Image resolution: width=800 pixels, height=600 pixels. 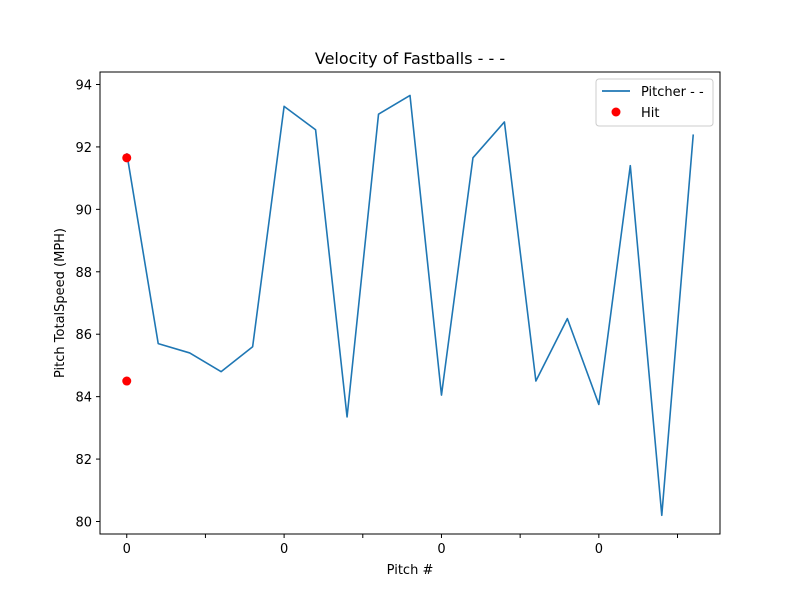 What do you see at coordinates (60, 303) in the screenshot?
I see `y-axis-label: Pitch TotalSpeed (MPH)` at bounding box center [60, 303].